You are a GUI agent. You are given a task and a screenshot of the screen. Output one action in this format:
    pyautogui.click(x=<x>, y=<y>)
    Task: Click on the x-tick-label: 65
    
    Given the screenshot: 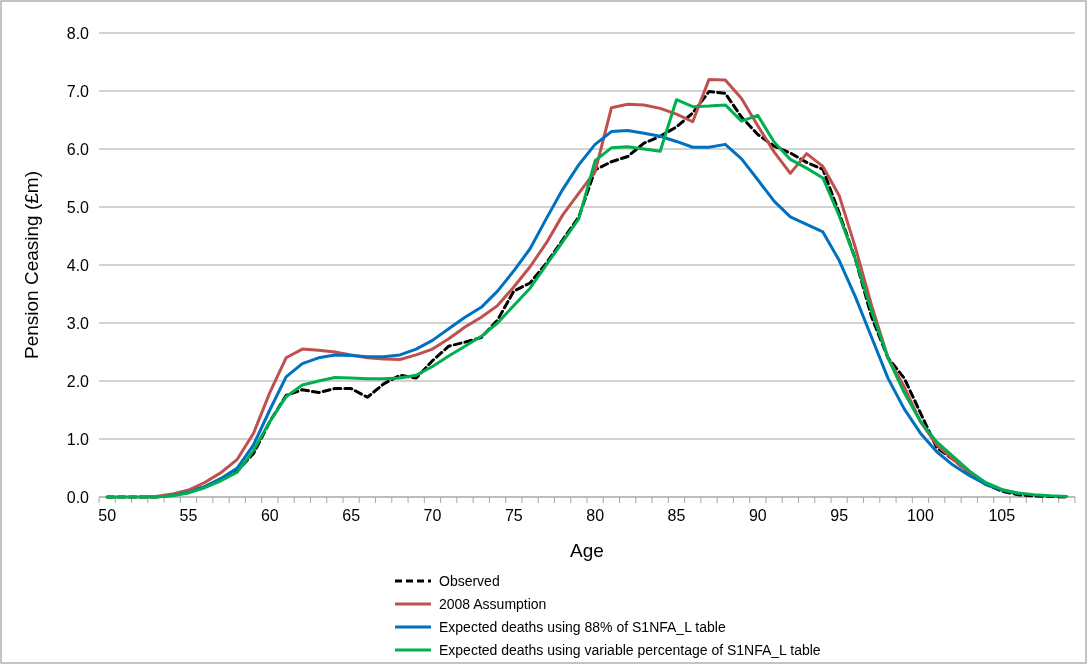 What is the action you would take?
    pyautogui.click(x=351, y=515)
    